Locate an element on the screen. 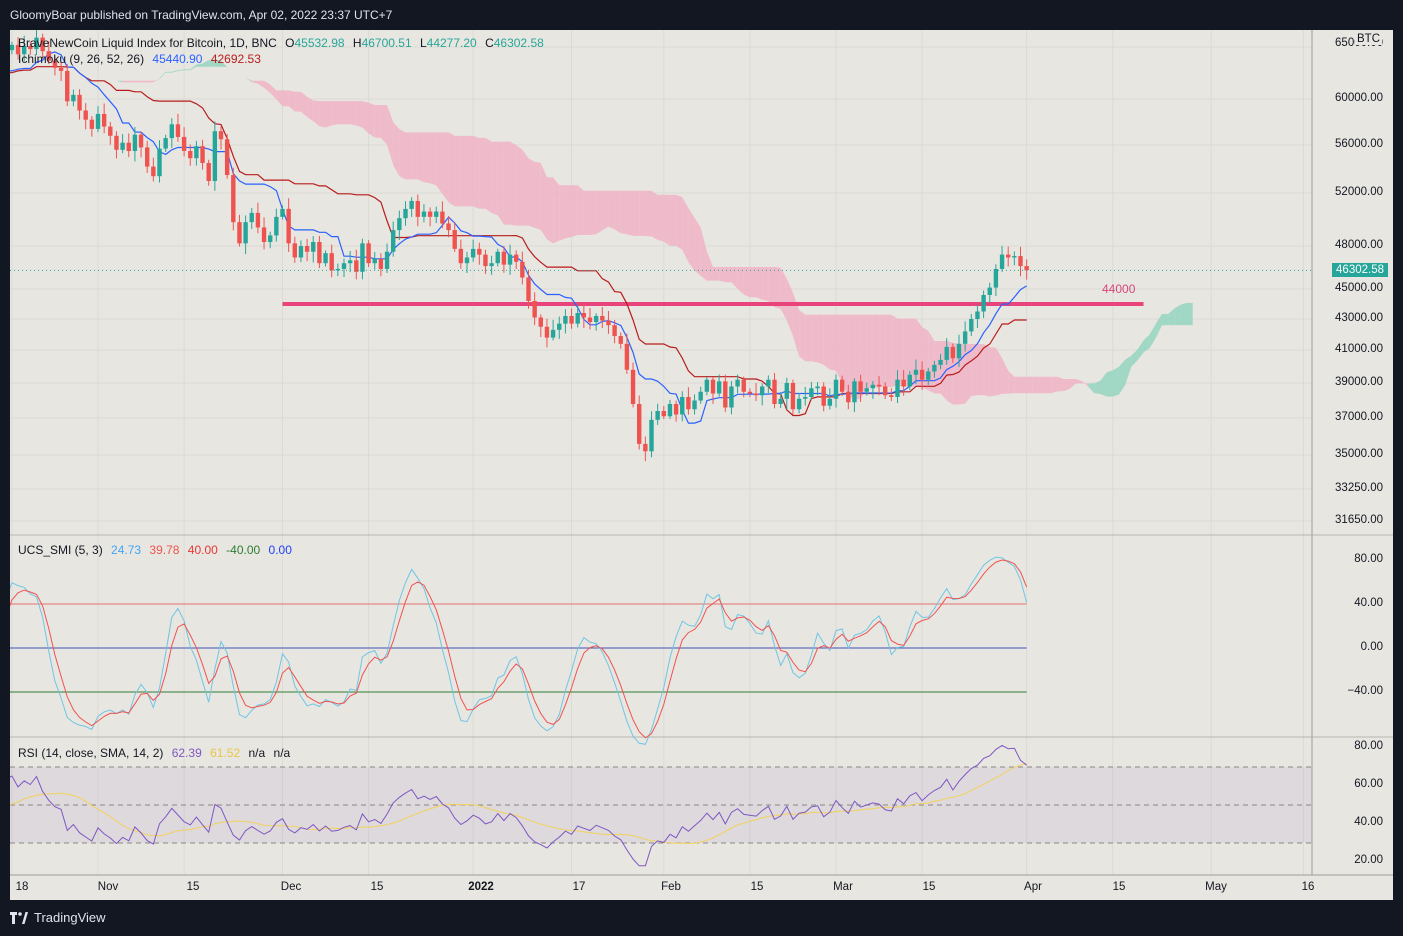 This screenshot has height=936, width=1403. y-tick-45000: 45000.00 is located at coordinates (1359, 288).